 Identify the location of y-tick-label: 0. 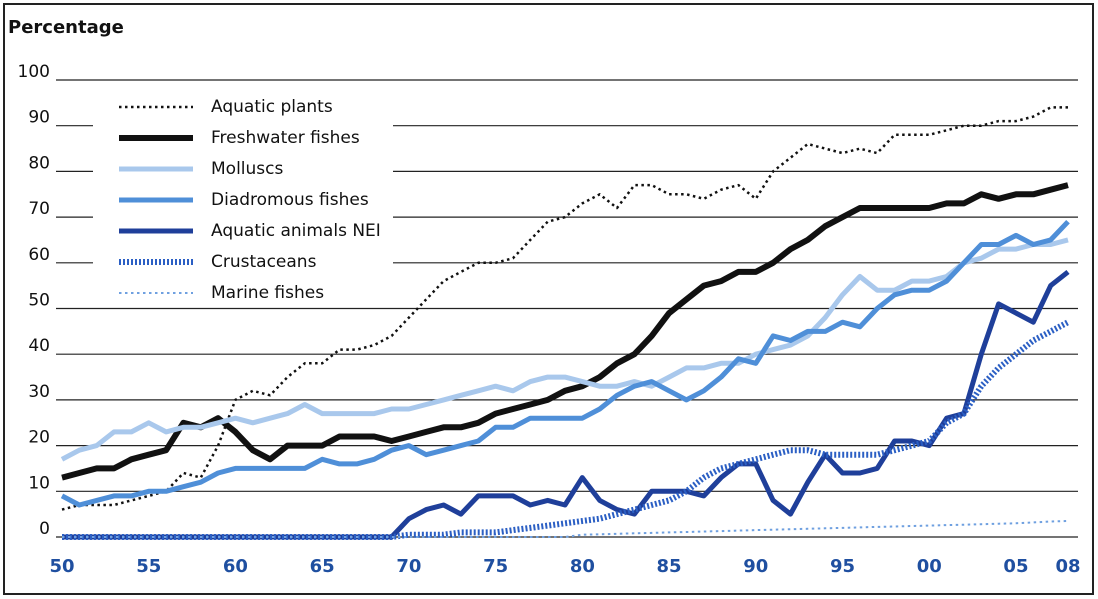
(44, 529).